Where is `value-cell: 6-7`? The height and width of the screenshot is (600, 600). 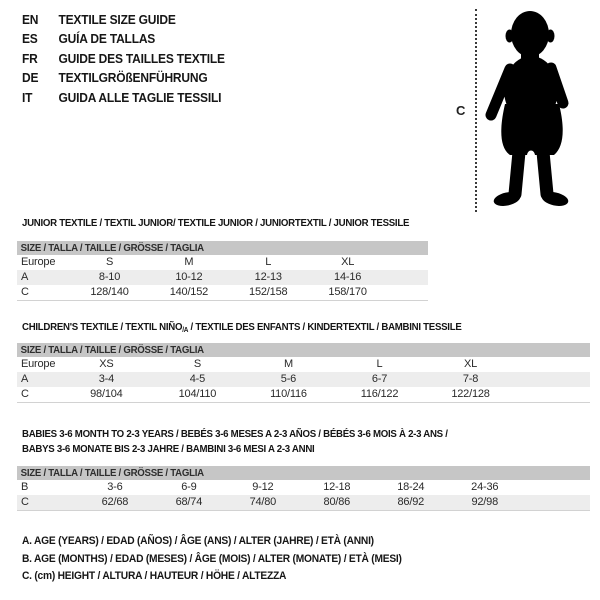
value-cell: 6-7 is located at coordinates (379, 379).